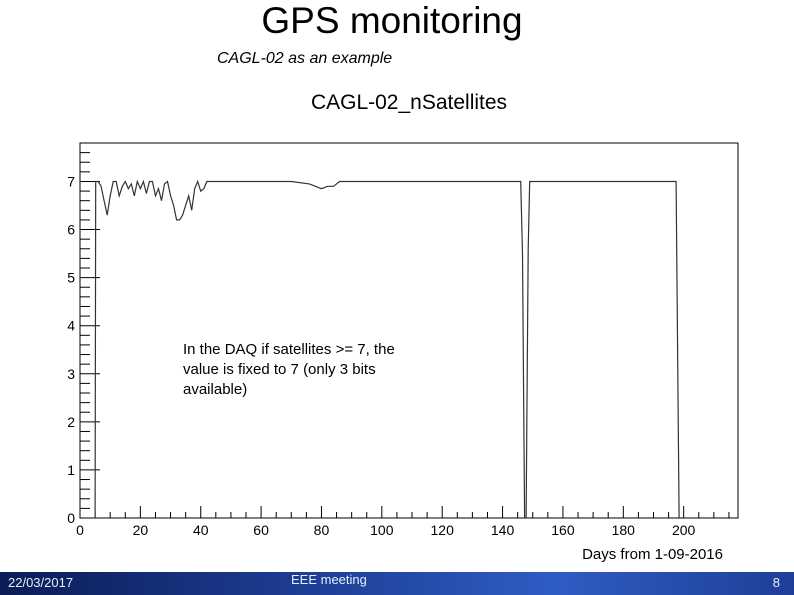 The width and height of the screenshot is (794, 595). What do you see at coordinates (71, 470) in the screenshot?
I see `y-tick-label: 1` at bounding box center [71, 470].